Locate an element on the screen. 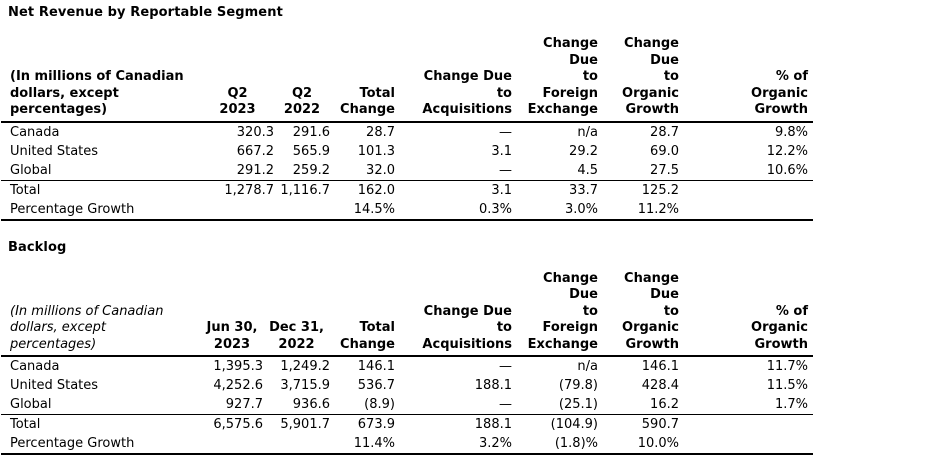 The height and width of the screenshot is (462, 951). cell-value: 3.0% is located at coordinates (581, 209).